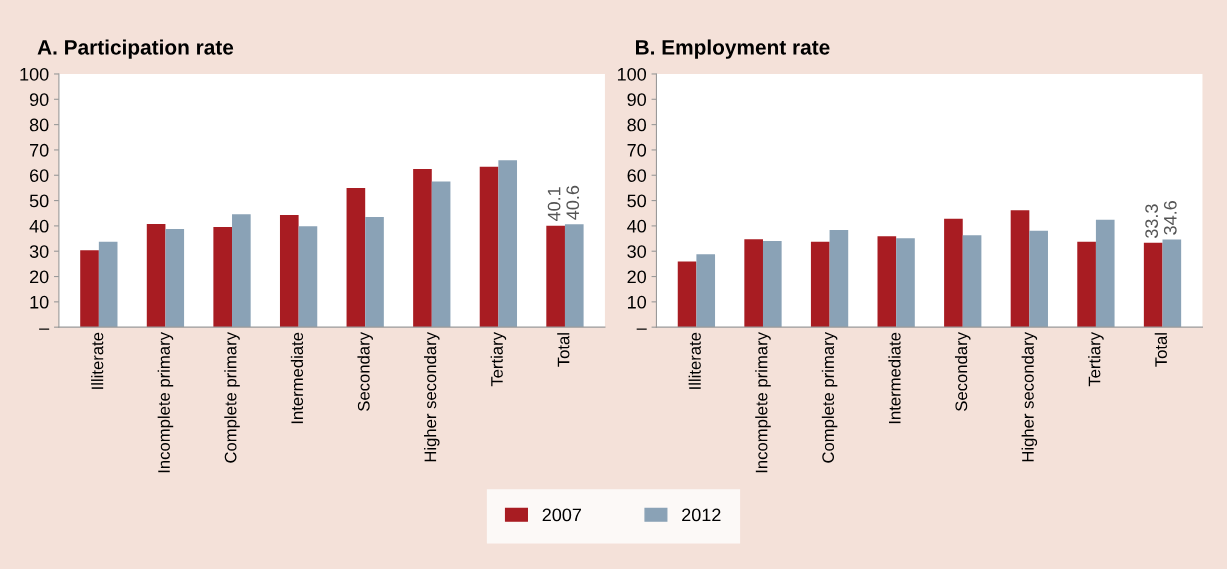  What do you see at coordinates (701, 515) in the screenshot?
I see `legend-label: 2012` at bounding box center [701, 515].